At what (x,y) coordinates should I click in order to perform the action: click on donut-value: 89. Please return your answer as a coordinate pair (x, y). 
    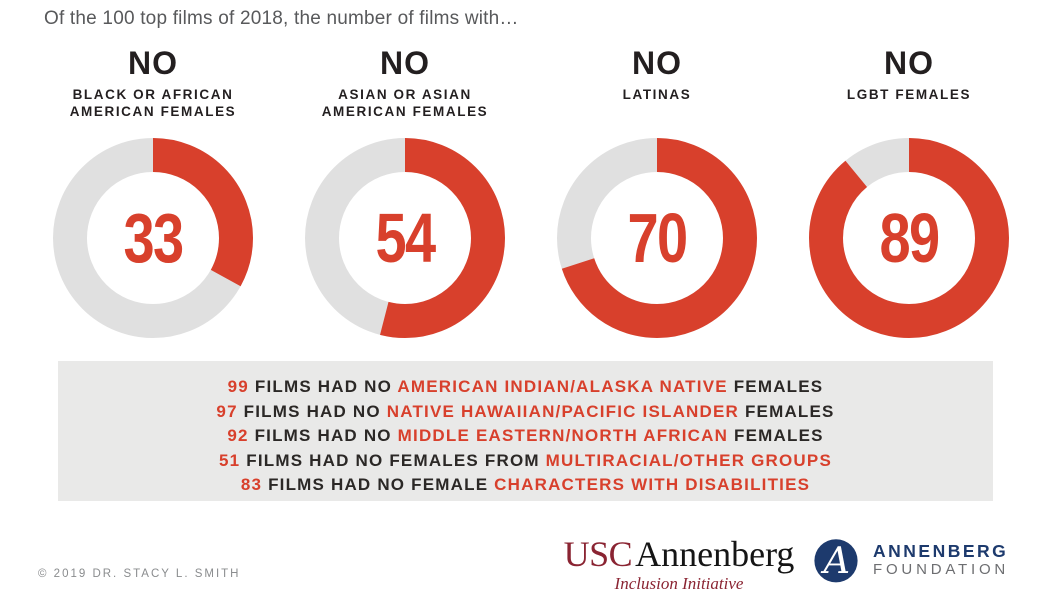
    Looking at the image, I should click on (909, 238).